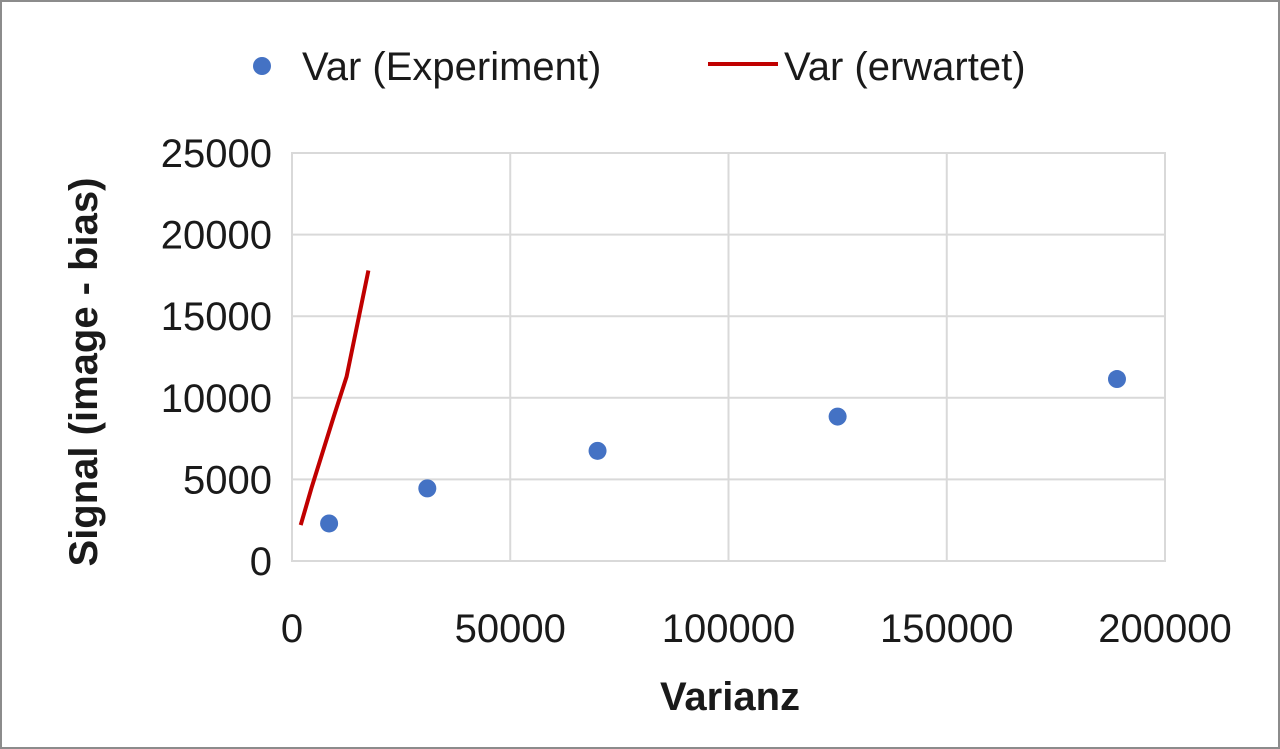 The image size is (1280, 749). I want to click on y-axis-title: Signal (image - bias), so click(84, 372).